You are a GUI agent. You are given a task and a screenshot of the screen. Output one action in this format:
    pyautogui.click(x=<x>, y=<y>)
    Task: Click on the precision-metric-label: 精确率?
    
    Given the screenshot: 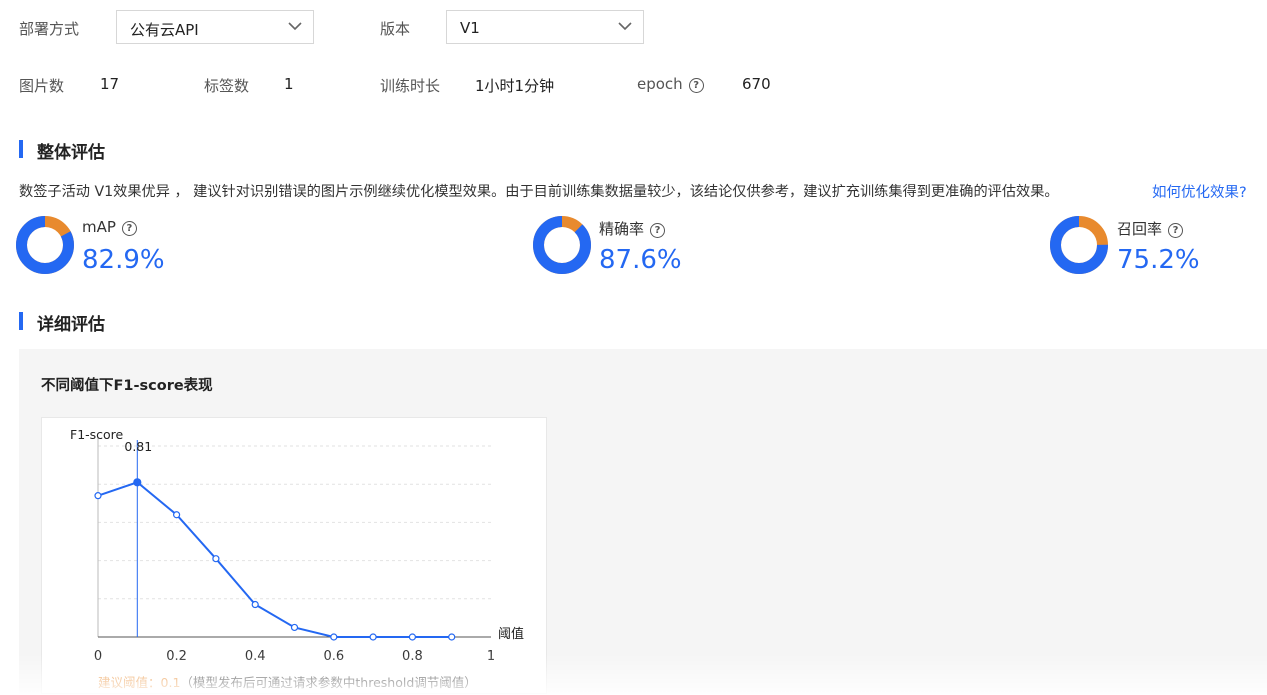 What is the action you would take?
    pyautogui.click(x=632, y=228)
    